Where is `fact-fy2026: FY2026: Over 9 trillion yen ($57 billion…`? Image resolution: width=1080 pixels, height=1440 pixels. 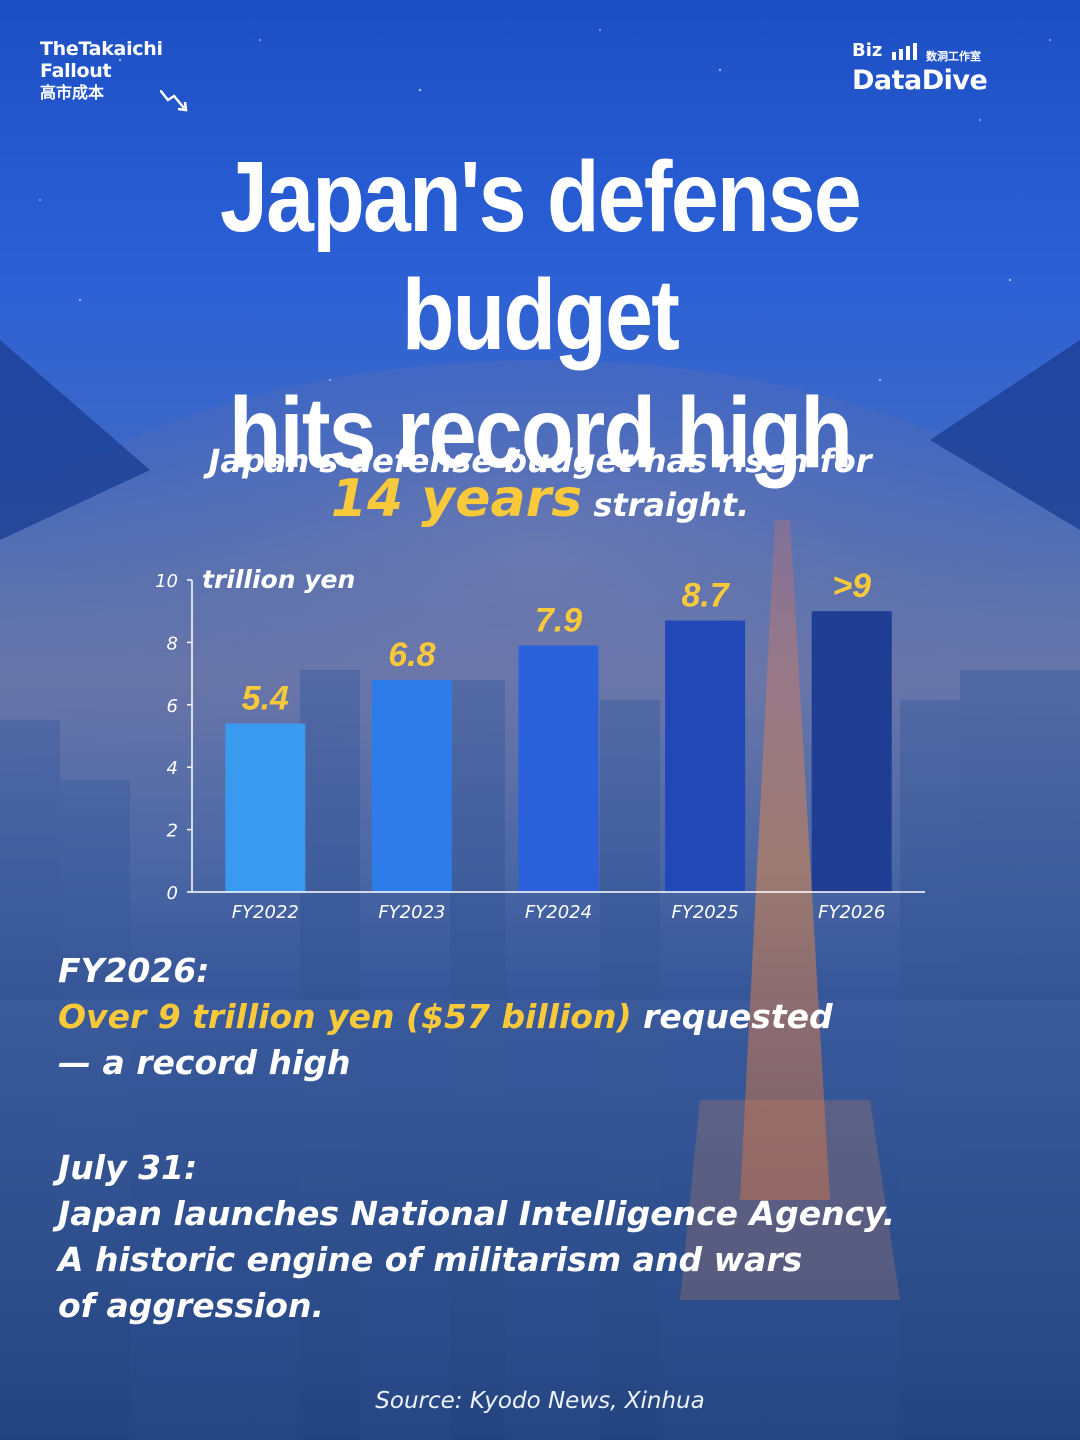 fact-fy2026: FY2026: Over 9 trillion yen ($57 billion… is located at coordinates (548, 1017).